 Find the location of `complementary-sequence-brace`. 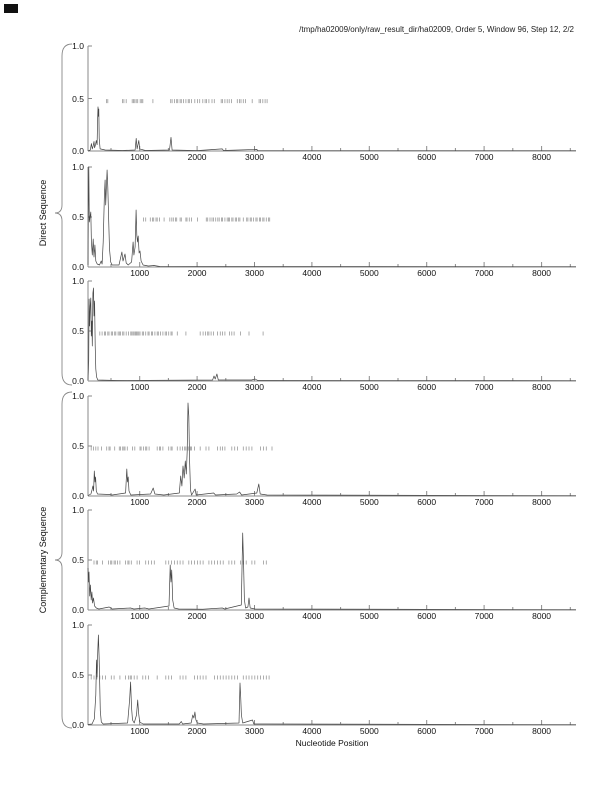

complementary-sequence-brace is located at coordinates (63, 560).